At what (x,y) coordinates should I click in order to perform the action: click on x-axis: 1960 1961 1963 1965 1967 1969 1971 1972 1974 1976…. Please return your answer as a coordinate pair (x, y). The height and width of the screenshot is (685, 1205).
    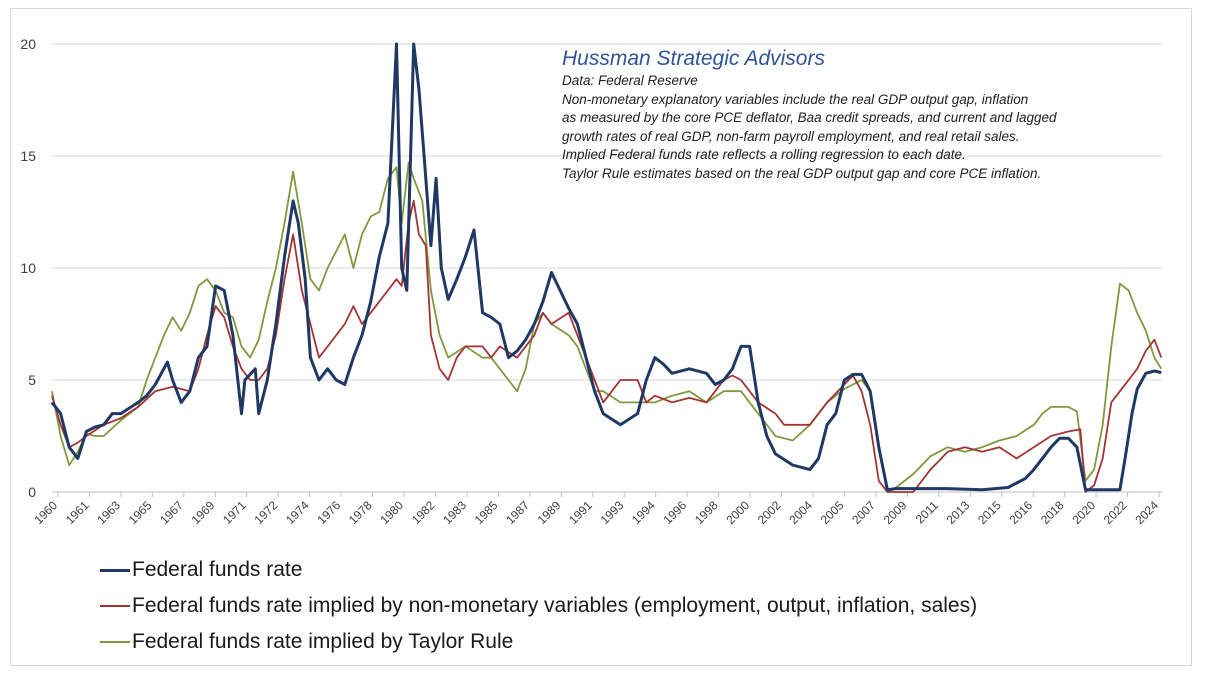
    Looking at the image, I should click on (596, 509).